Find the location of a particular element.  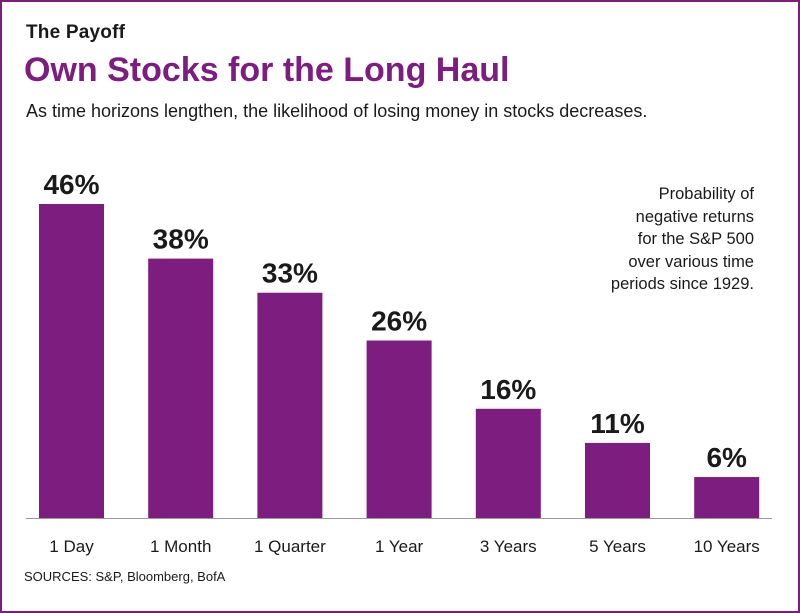

category-label: 1 Quarter is located at coordinates (290, 546).